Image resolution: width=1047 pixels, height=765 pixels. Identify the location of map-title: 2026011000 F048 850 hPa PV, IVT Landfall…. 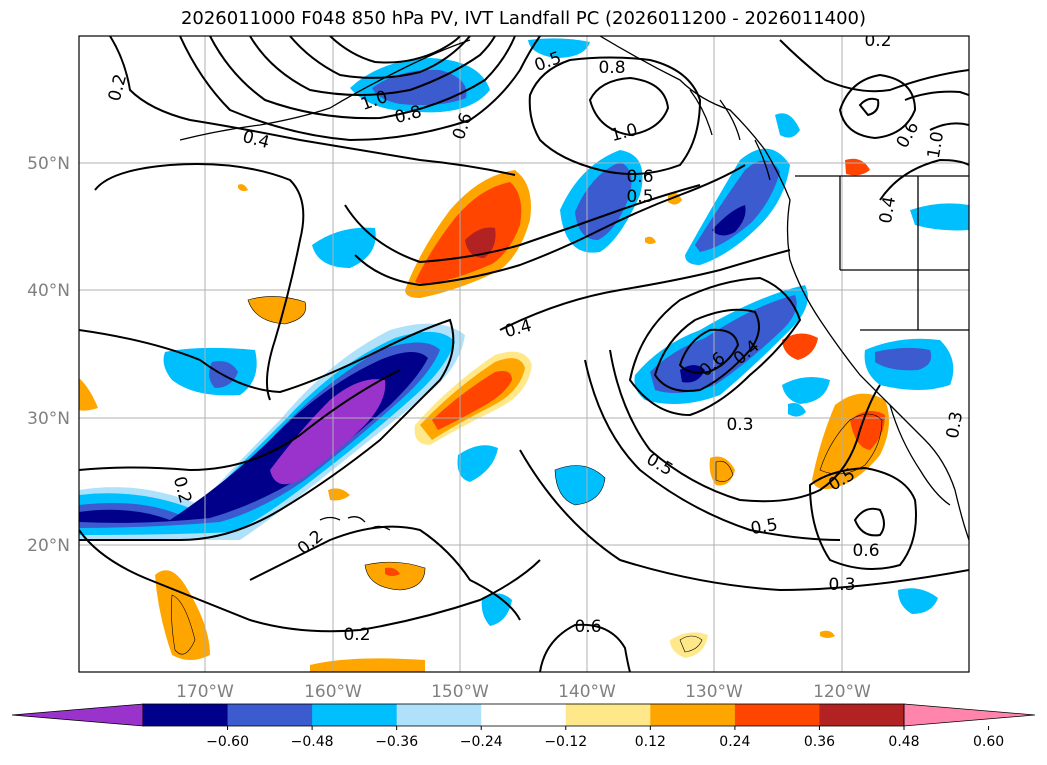
(523, 18).